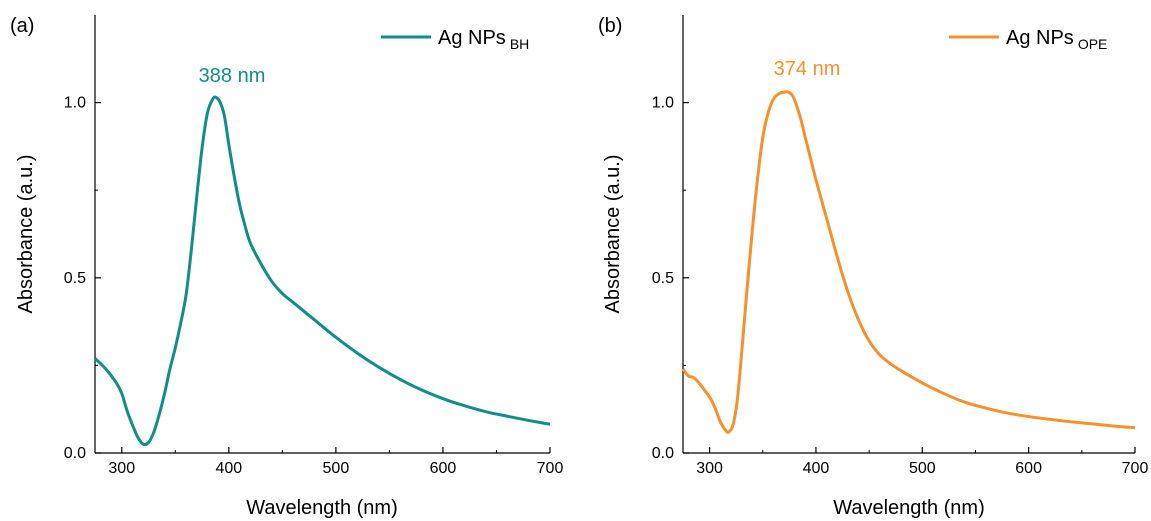 The height and width of the screenshot is (521, 1151). What do you see at coordinates (1040, 38) in the screenshot?
I see `legend-name-b: Ag NPs` at bounding box center [1040, 38].